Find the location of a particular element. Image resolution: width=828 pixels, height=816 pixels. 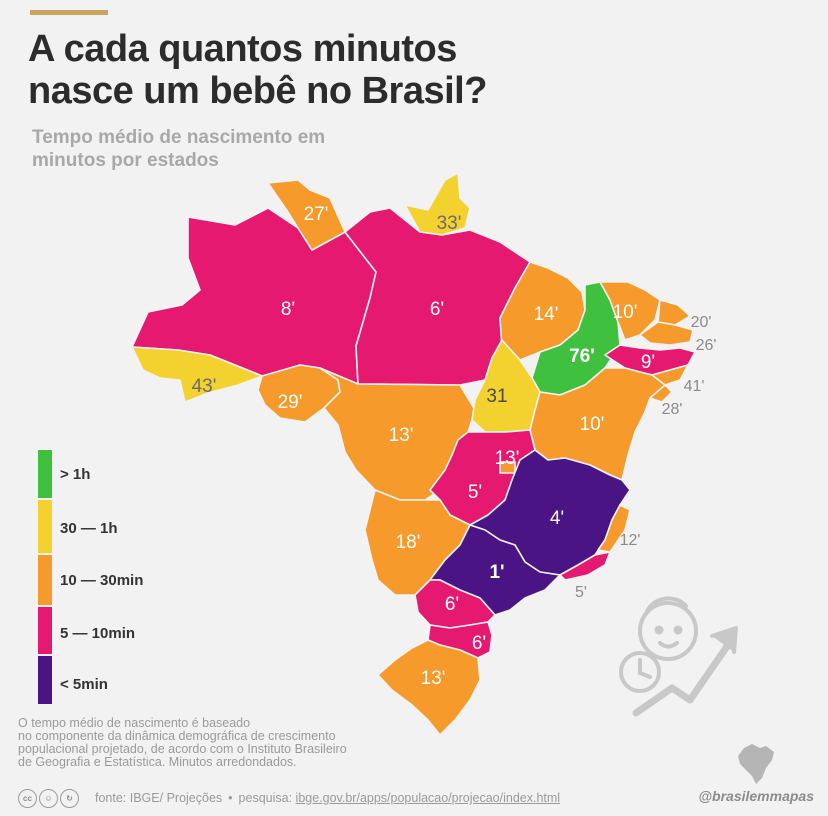

label-rn: 20' is located at coordinates (701, 322).